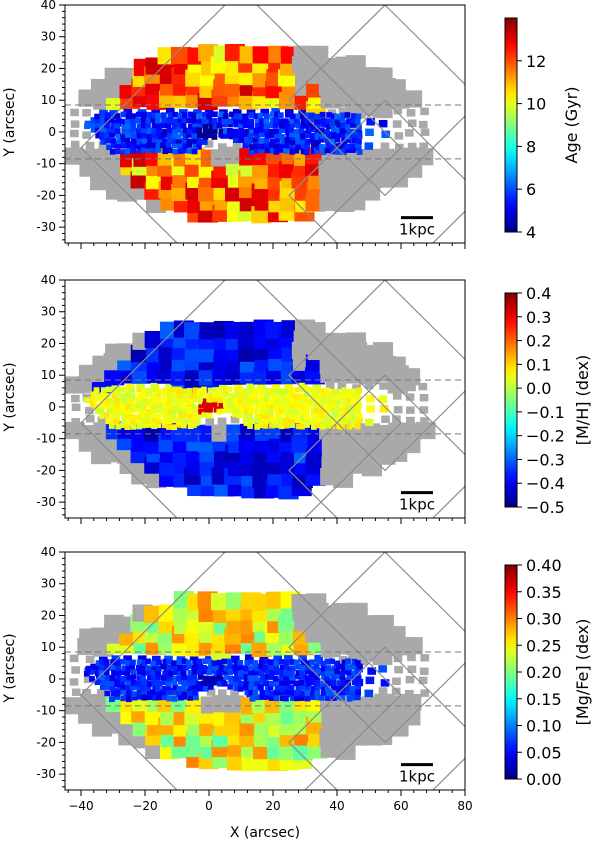 The height and width of the screenshot is (846, 599). Describe the element at coordinates (50, 666) in the screenshot. I see `yticks-alpha: -30 -20 -10 0 10 20 30 40` at that location.